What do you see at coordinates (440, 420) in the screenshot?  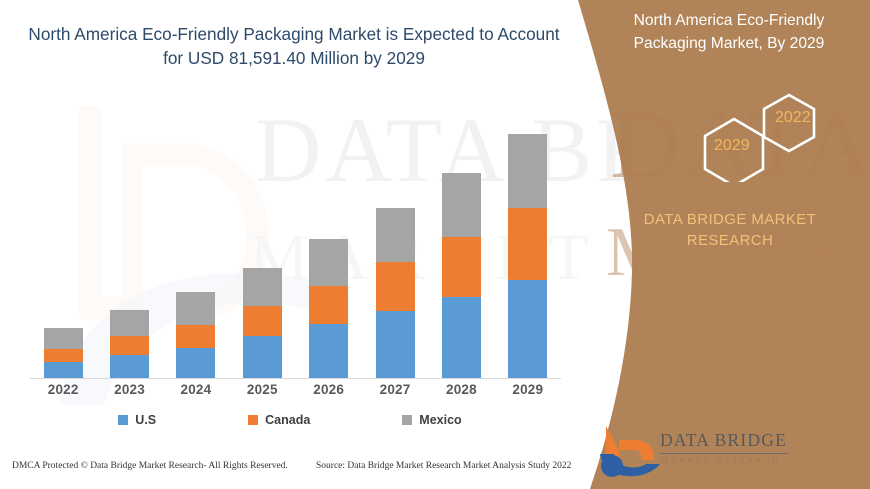 I see `legend-label: Mexico` at bounding box center [440, 420].